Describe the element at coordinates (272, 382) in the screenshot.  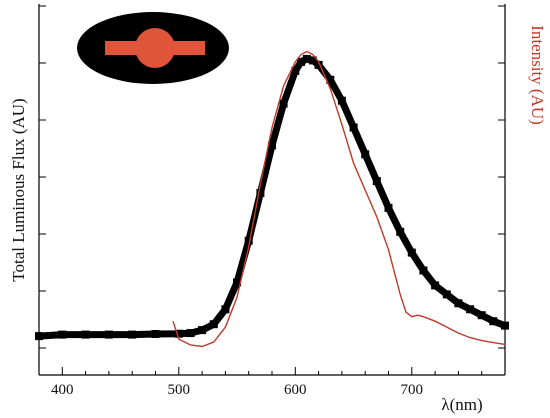
I see `x-ticks: 400 500 600 700` at that location.